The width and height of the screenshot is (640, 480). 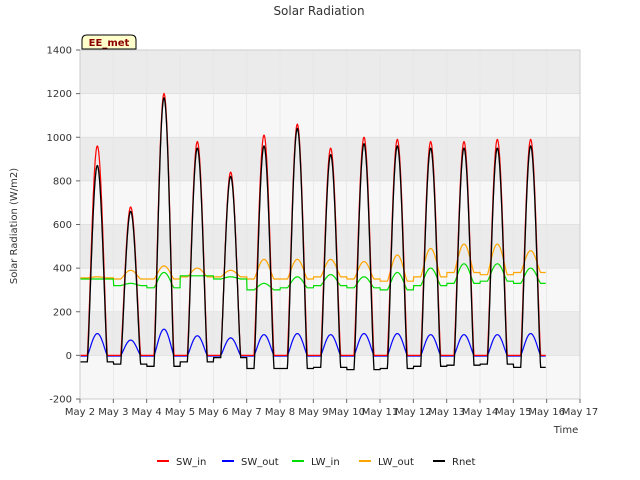 I want to click on legend-label: LW_in, so click(x=325, y=462).